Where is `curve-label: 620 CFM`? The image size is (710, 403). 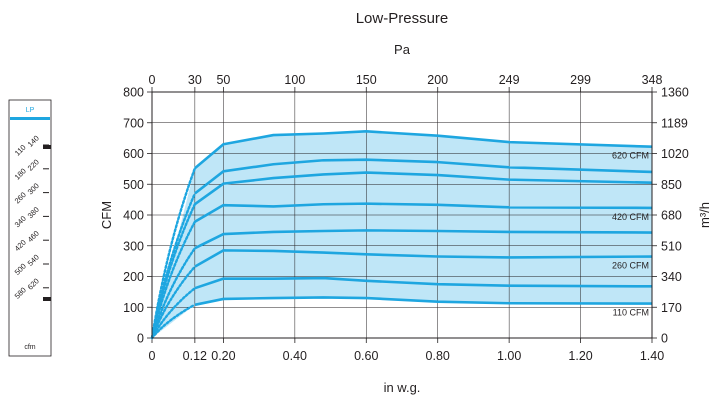
curve-label: 620 CFM is located at coordinates (630, 156).